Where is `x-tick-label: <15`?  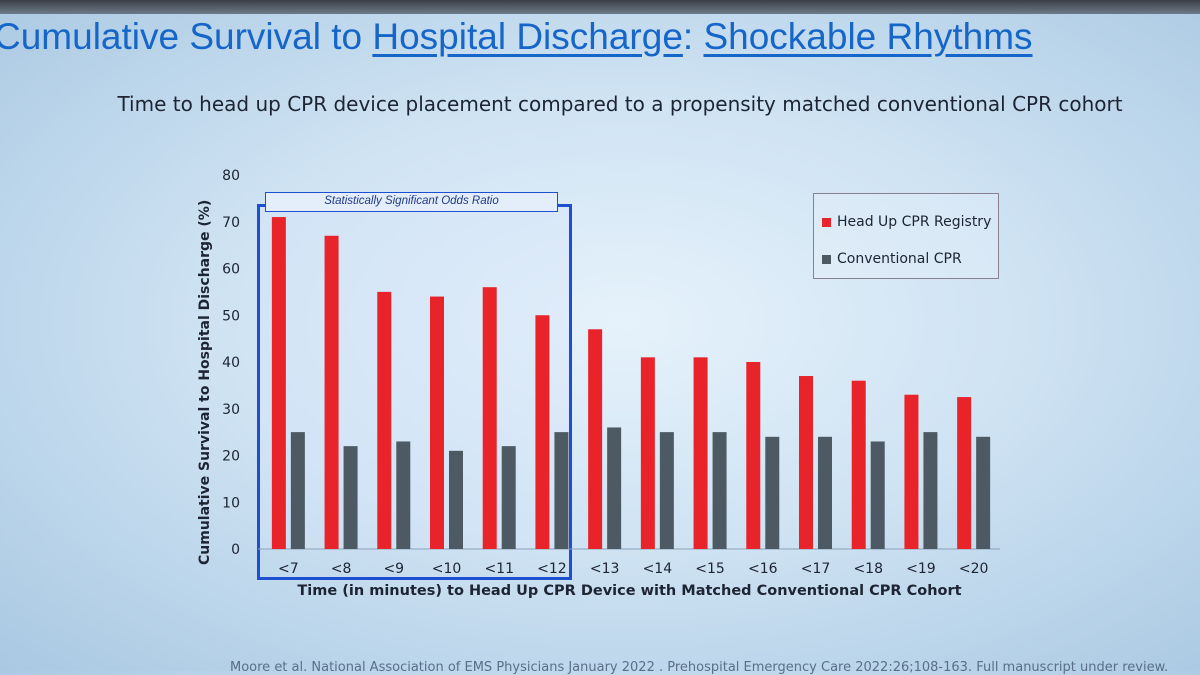
x-tick-label: <15 is located at coordinates (710, 569).